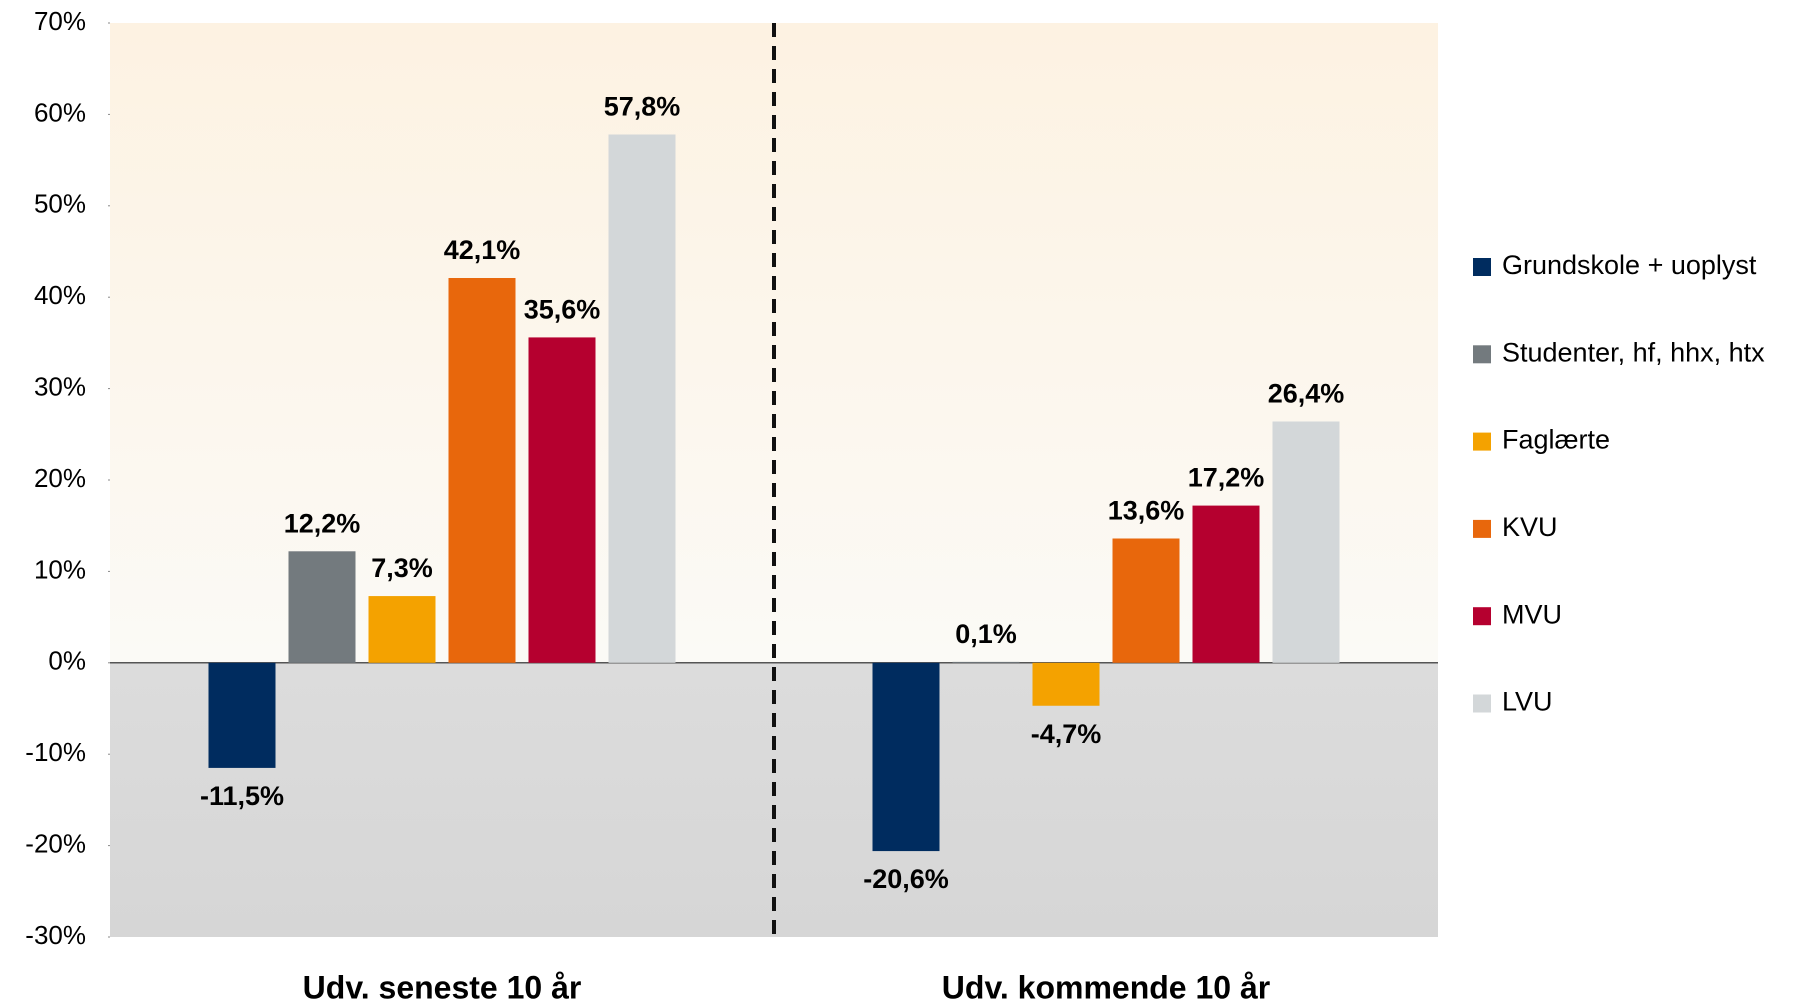 Image resolution: width=1814 pixels, height=1006 pixels. I want to click on value-label: 17,2%, so click(1226, 478).